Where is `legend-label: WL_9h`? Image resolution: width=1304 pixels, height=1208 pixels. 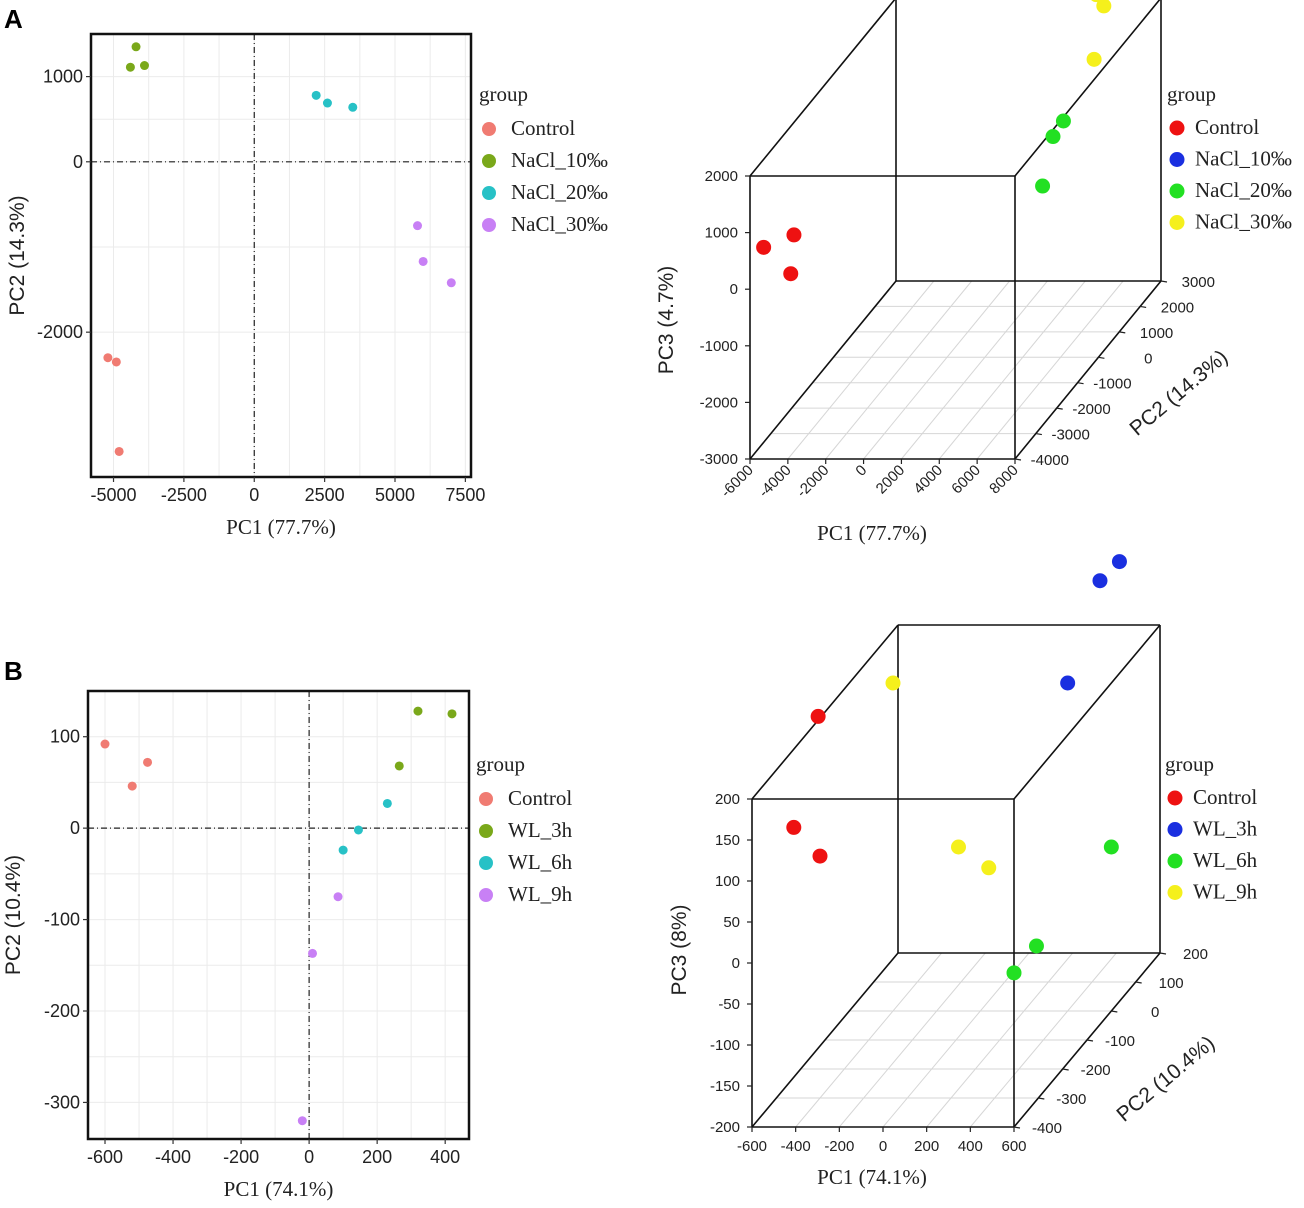
legend-label: WL_9h is located at coordinates (1225, 892).